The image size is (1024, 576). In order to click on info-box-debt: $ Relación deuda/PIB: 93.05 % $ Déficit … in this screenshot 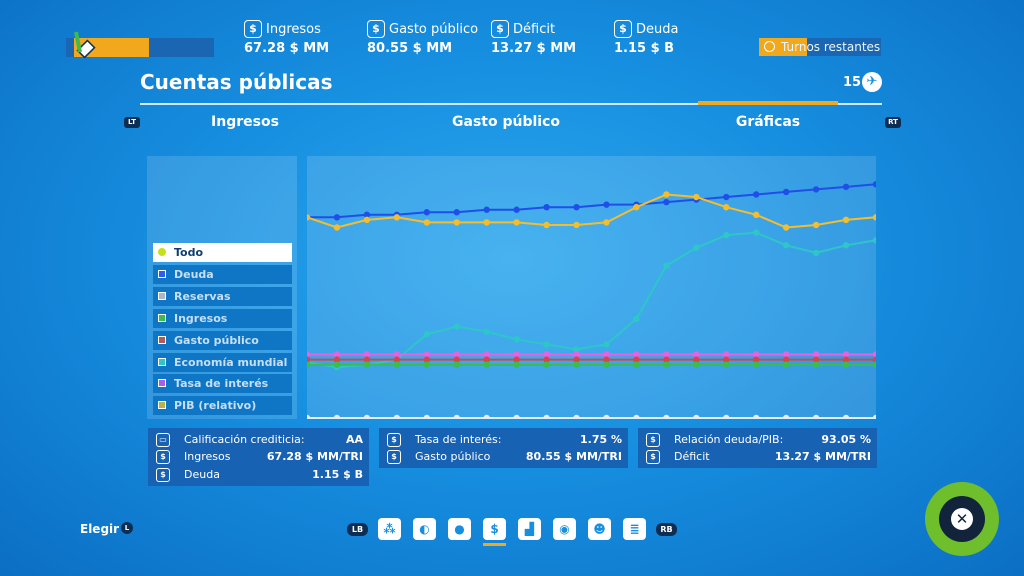, I will do `click(757, 448)`.